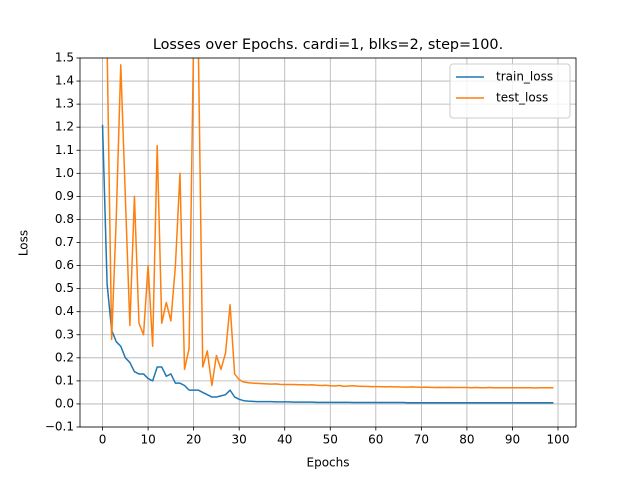  I want to click on y-tick-label: 1.2, so click(64, 127).